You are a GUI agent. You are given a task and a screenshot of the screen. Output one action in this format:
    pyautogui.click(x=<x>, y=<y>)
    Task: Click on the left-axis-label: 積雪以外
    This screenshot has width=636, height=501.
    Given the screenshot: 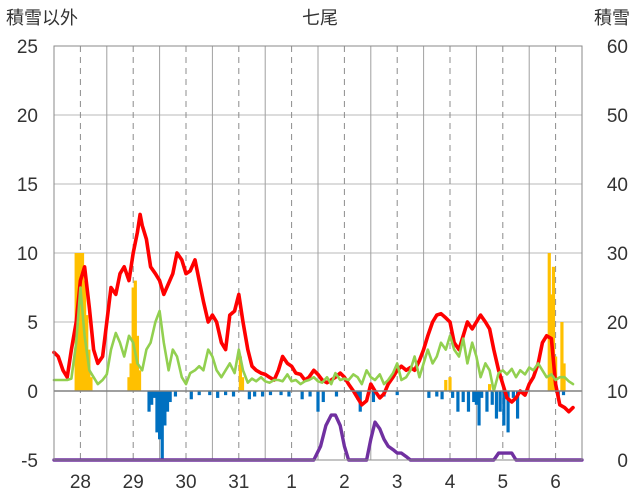 What is the action you would take?
    pyautogui.click(x=42, y=18)
    